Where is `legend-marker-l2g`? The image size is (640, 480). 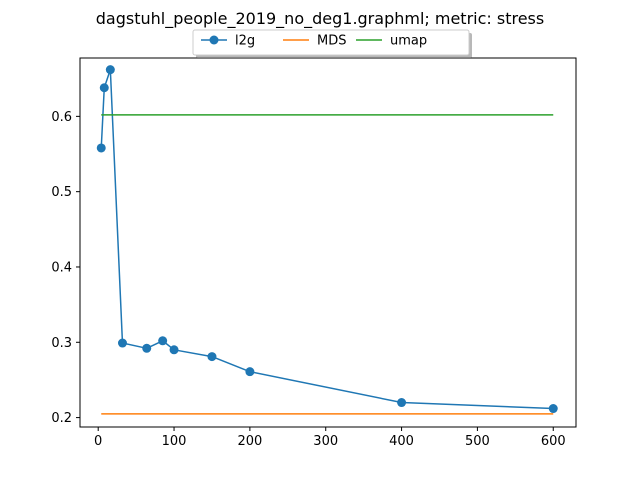 legend-marker-l2g is located at coordinates (214, 40).